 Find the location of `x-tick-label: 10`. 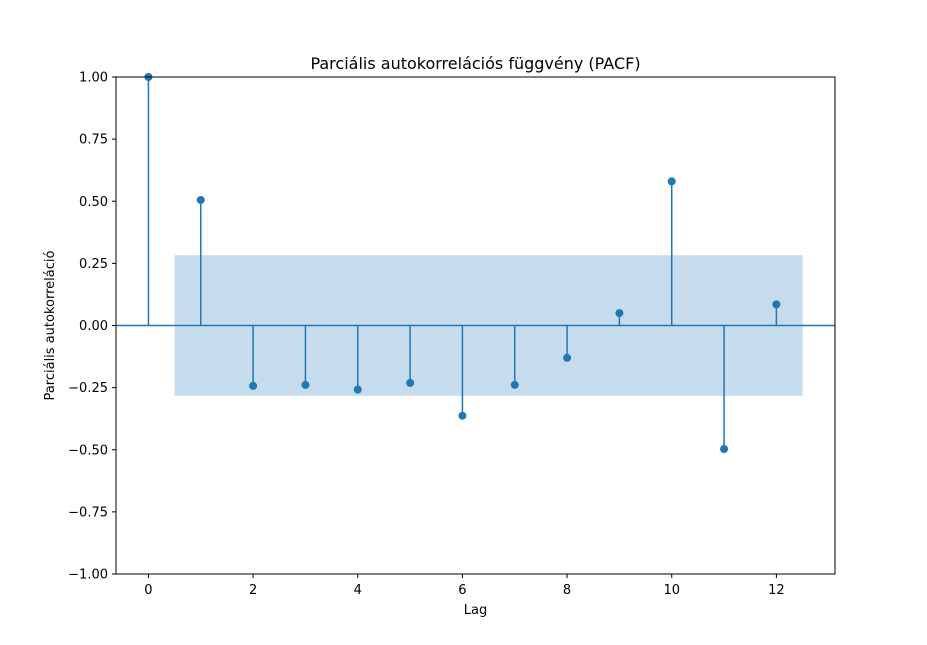

x-tick-label: 10 is located at coordinates (671, 590).